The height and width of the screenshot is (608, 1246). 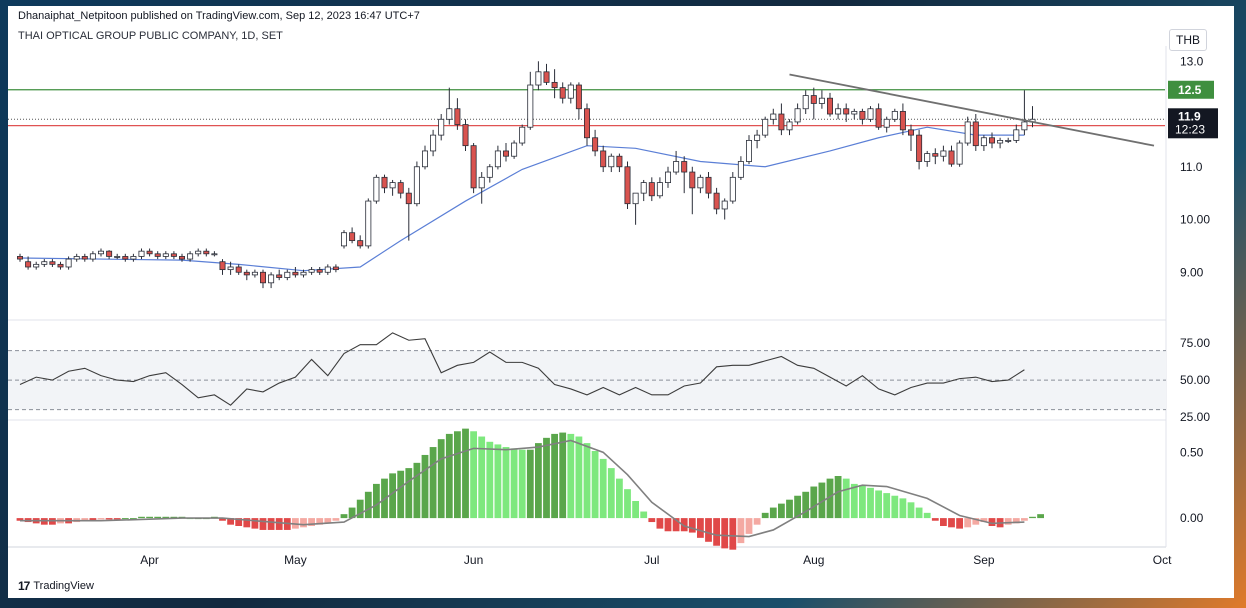 I want to click on footer-brand: TradingView, so click(x=63, y=586).